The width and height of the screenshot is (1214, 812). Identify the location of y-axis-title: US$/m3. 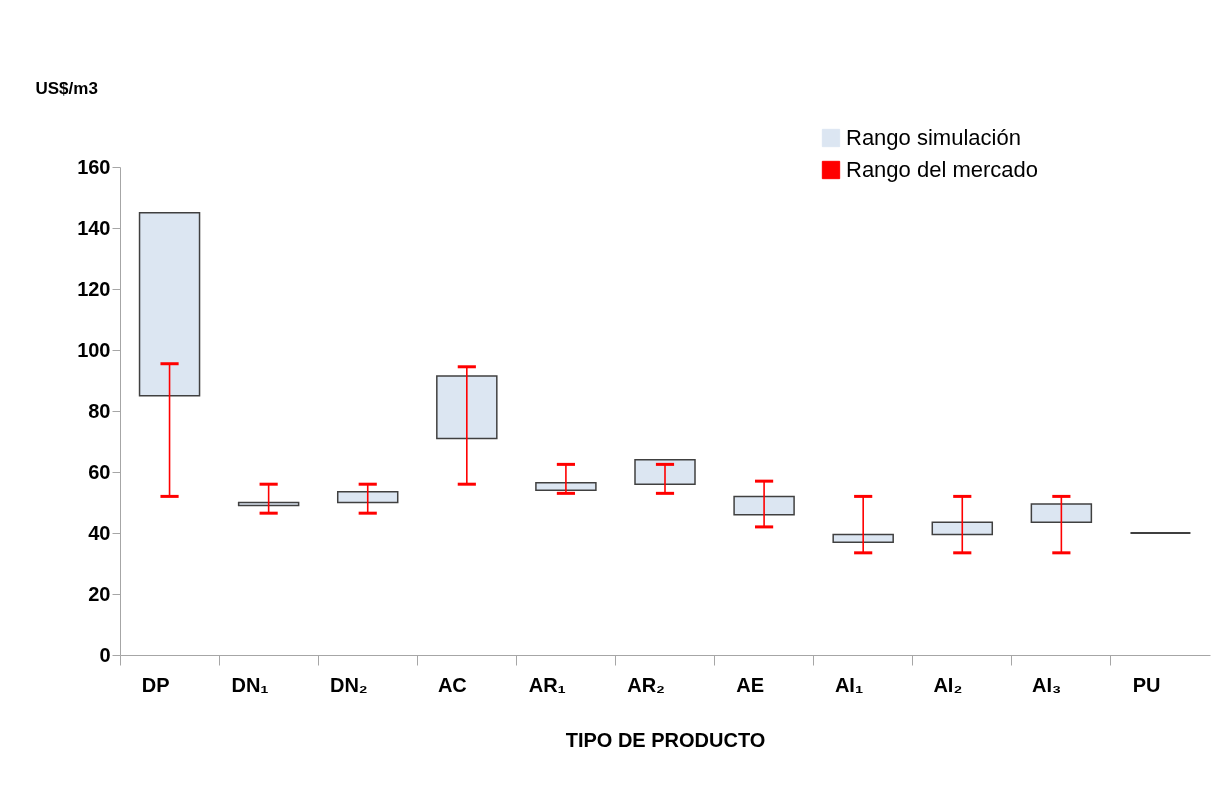
(66, 88).